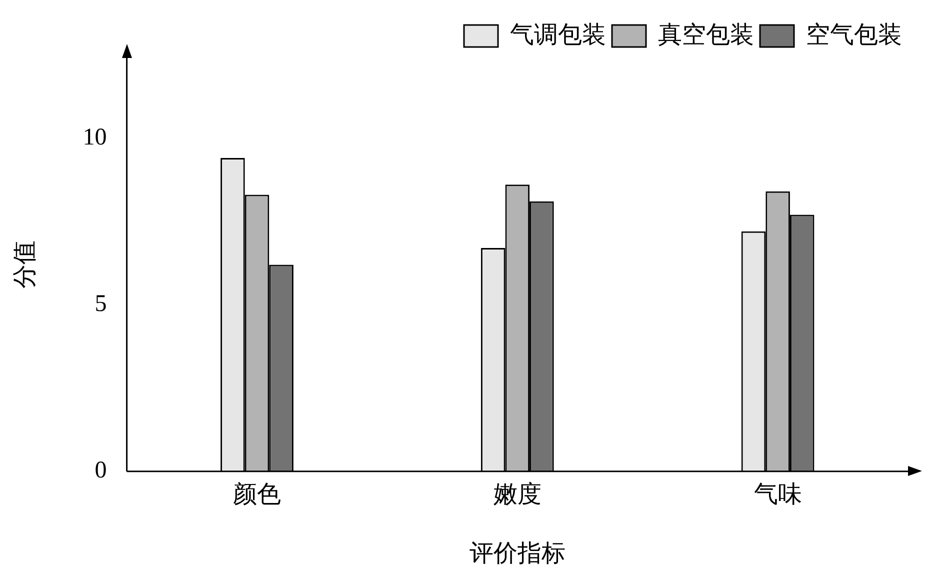 The image size is (946, 581). Describe the element at coordinates (100, 304) in the screenshot. I see `y-tick-label: 5` at that location.